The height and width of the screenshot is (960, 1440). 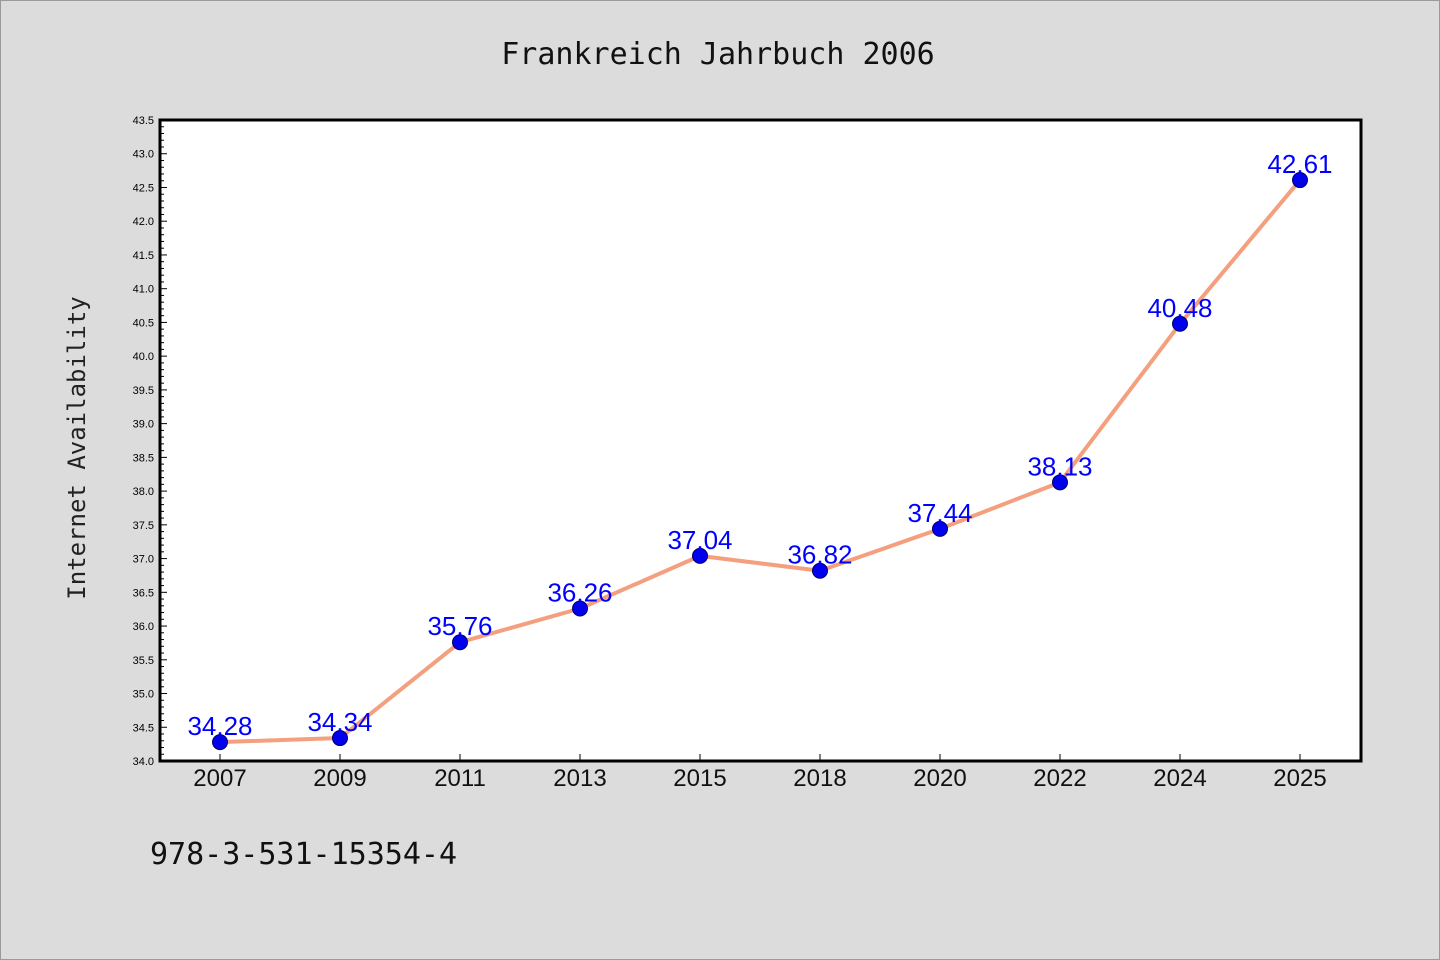 I want to click on x-tick-label: 2025, so click(x=1299, y=778).